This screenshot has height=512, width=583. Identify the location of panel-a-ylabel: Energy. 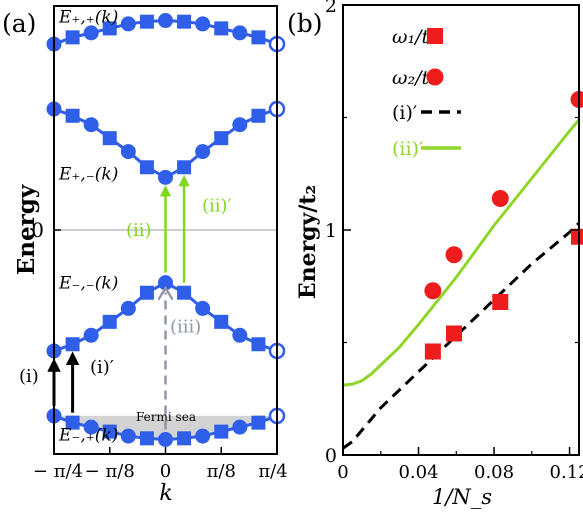
(26, 229).